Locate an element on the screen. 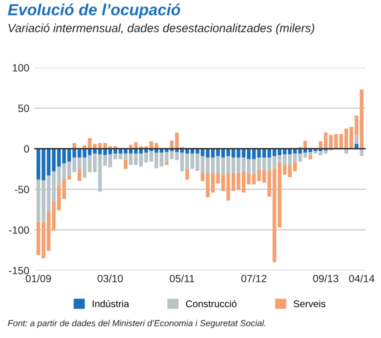  chart-title: Evolució de l’ocupació is located at coordinates (94, 11).